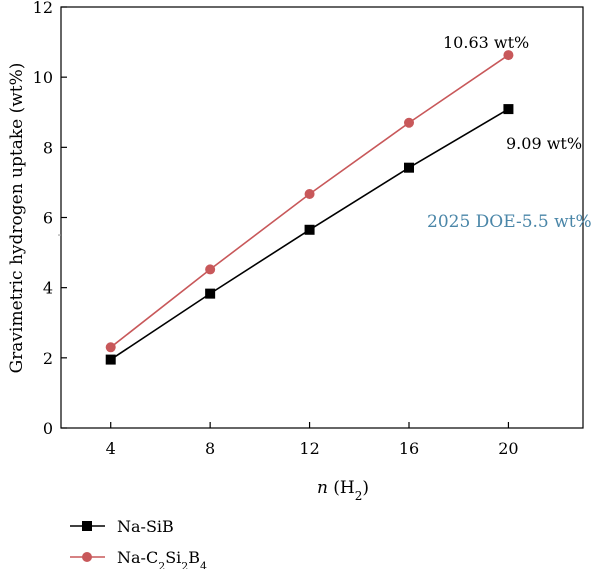 Image resolution: width=600 pixels, height=569 pixels. I want to click on legend-item-na-sib: Na-SiB, so click(122, 526).